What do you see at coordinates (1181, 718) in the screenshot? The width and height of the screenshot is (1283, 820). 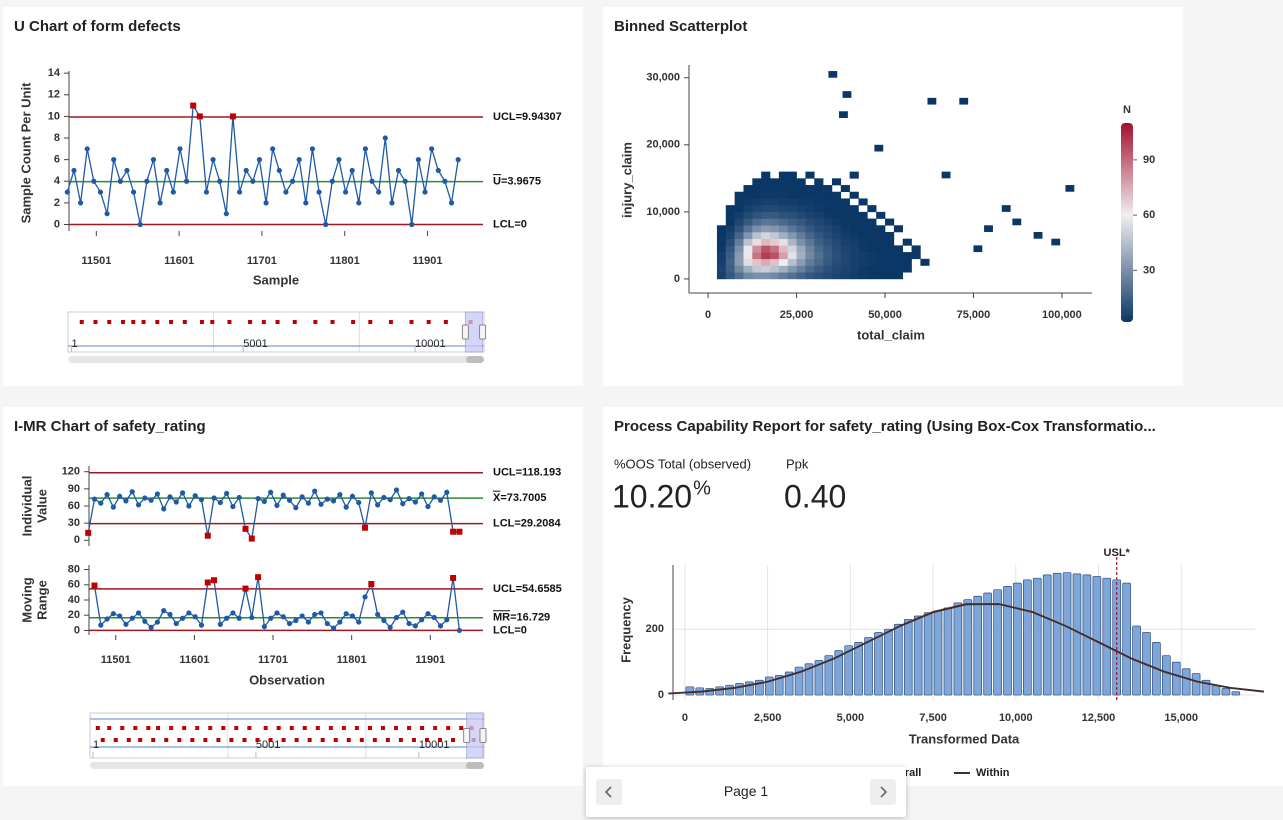 I see `x-tick-label: 15,000` at bounding box center [1181, 718].